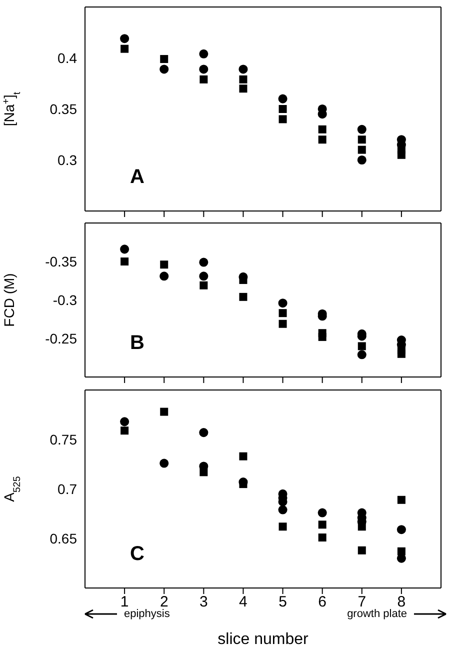  I want to click on y-tick-label: -0.35, so click(61, 261).